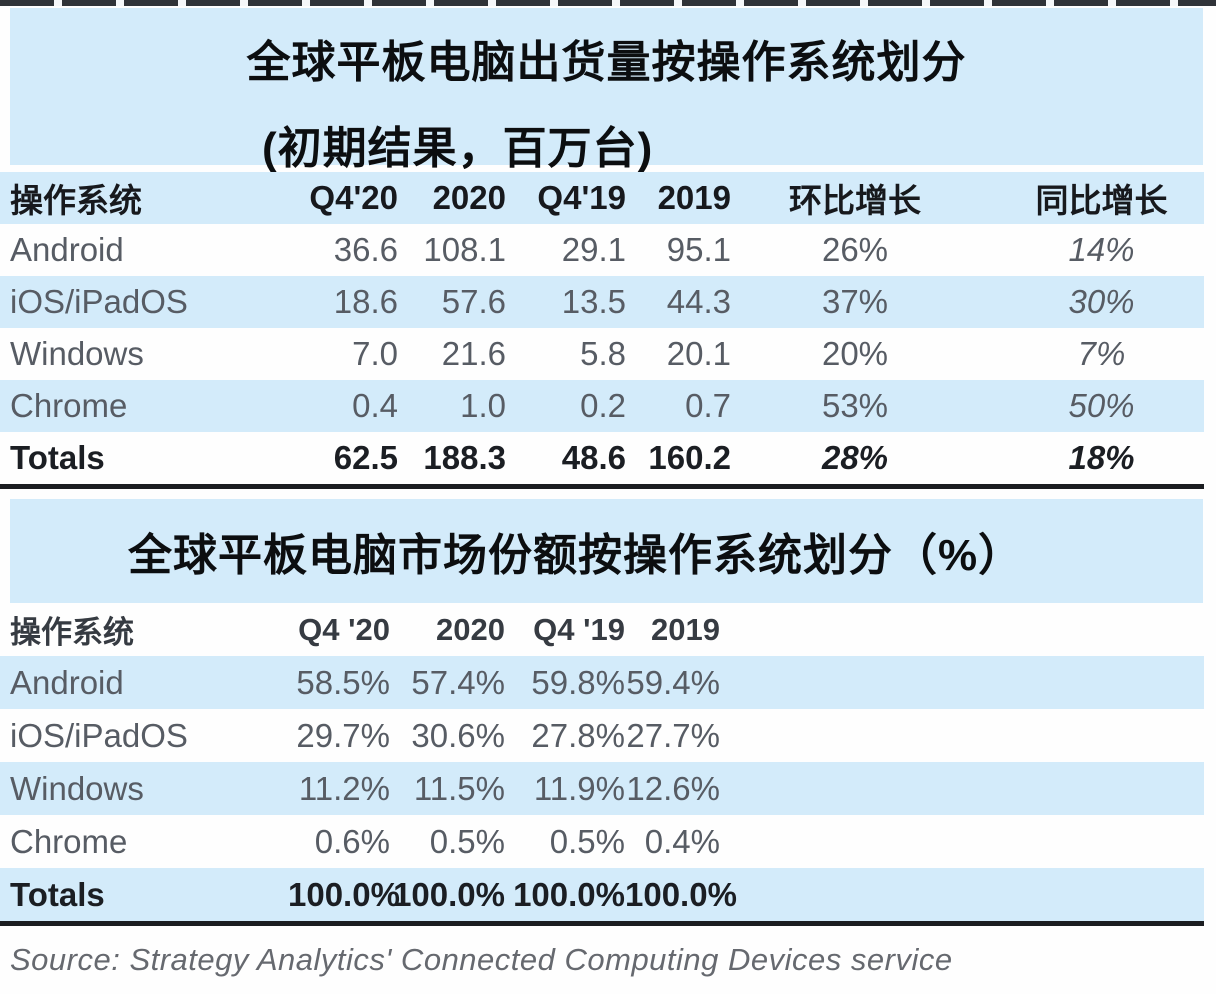 The width and height of the screenshot is (1216, 994). What do you see at coordinates (606, 62) in the screenshot?
I see `shipments-title: 全球平板电脑出货量按操作系统划分` at bounding box center [606, 62].